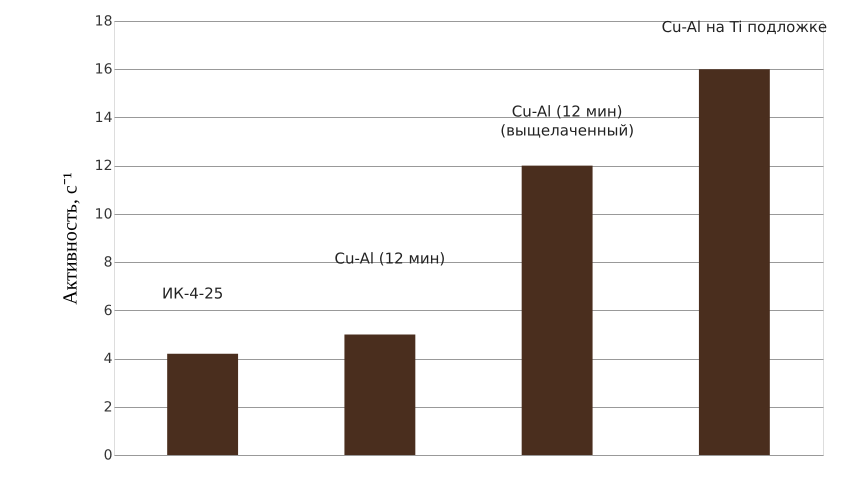 The width and height of the screenshot is (853, 488). I want to click on annotation: Cu-Al (12 мин), so click(390, 258).